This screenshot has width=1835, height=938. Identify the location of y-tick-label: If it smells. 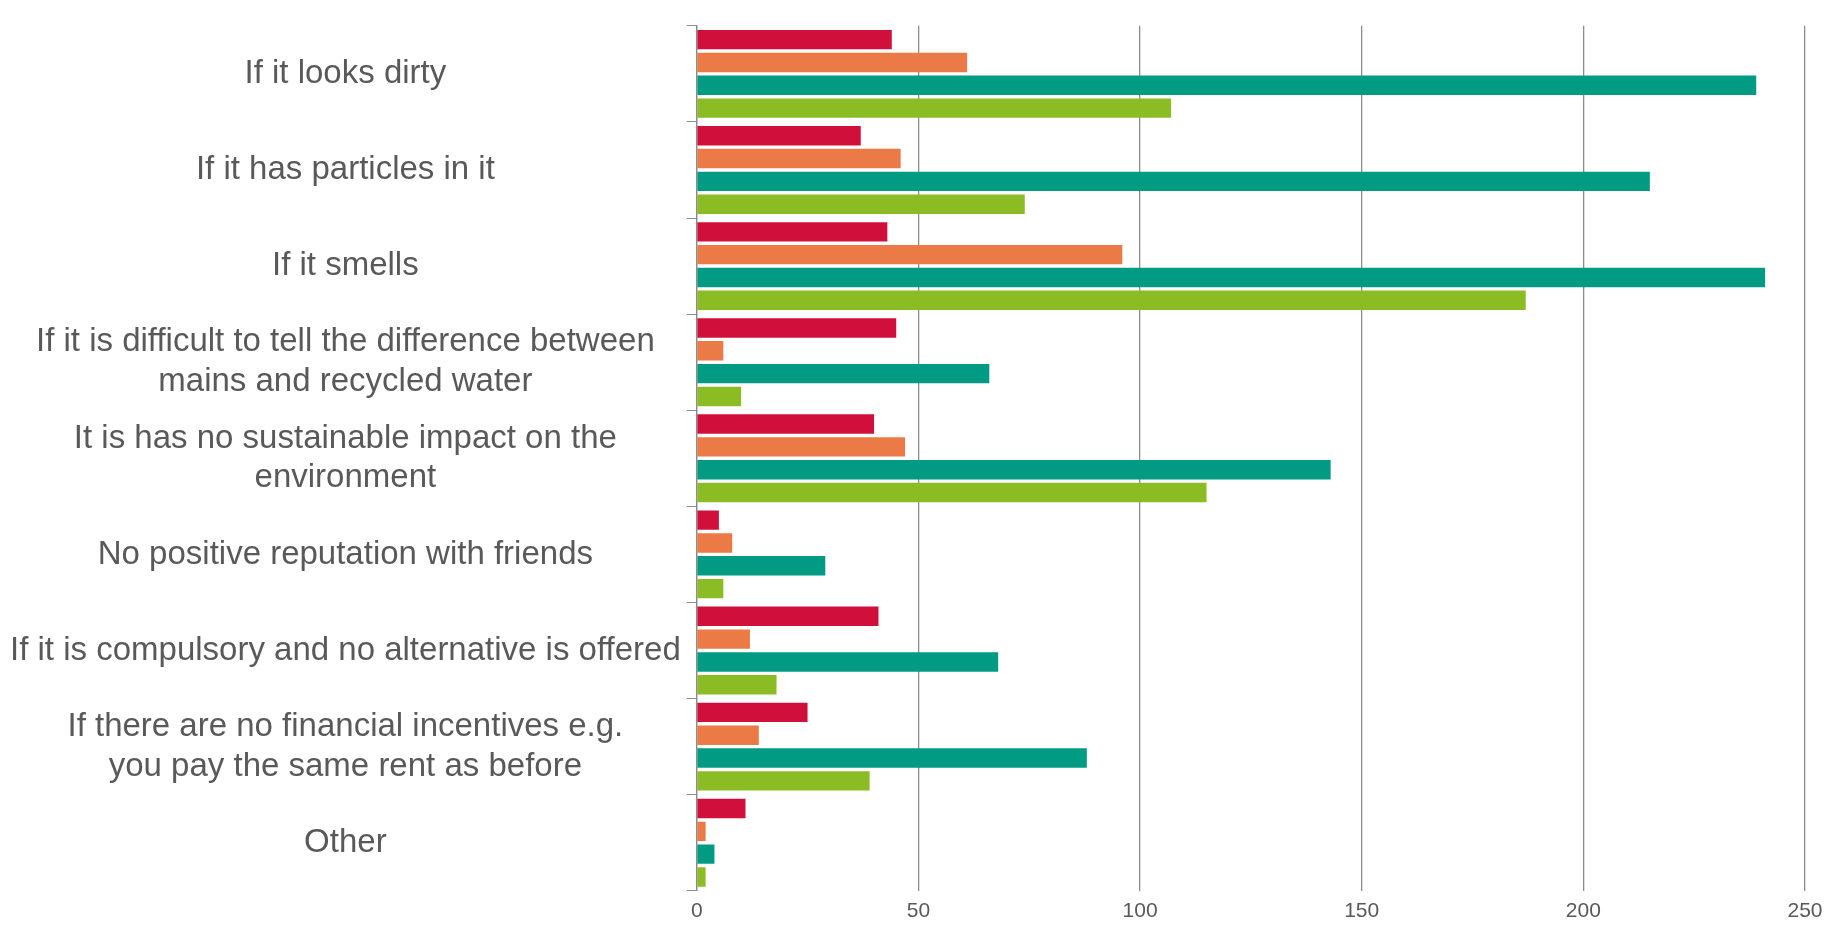
(345, 264).